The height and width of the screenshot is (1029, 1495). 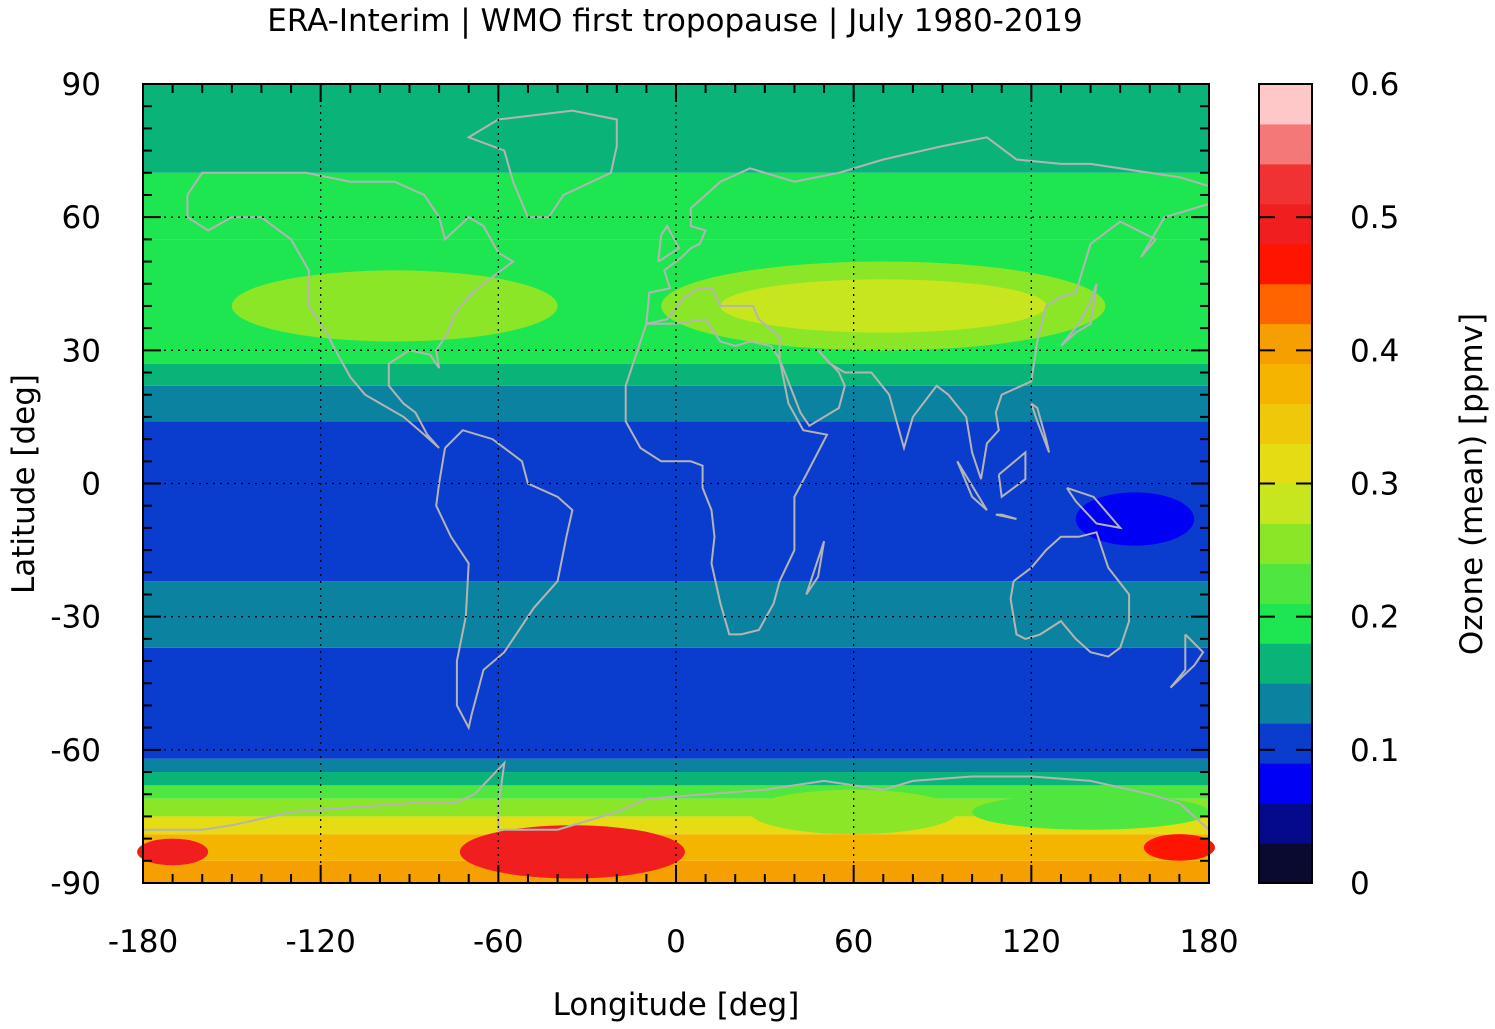 I want to click on colorbar-tick-label: 0.5, so click(x=1374, y=218).